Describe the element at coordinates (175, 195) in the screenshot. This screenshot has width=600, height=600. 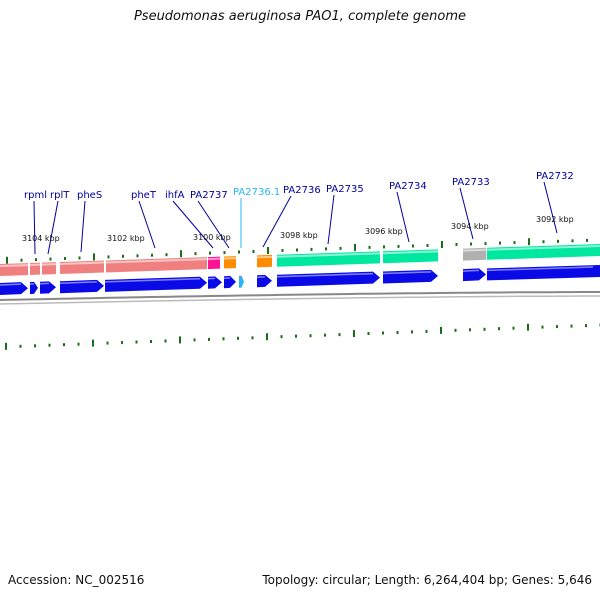
I see `gene-label: ihfA` at that location.